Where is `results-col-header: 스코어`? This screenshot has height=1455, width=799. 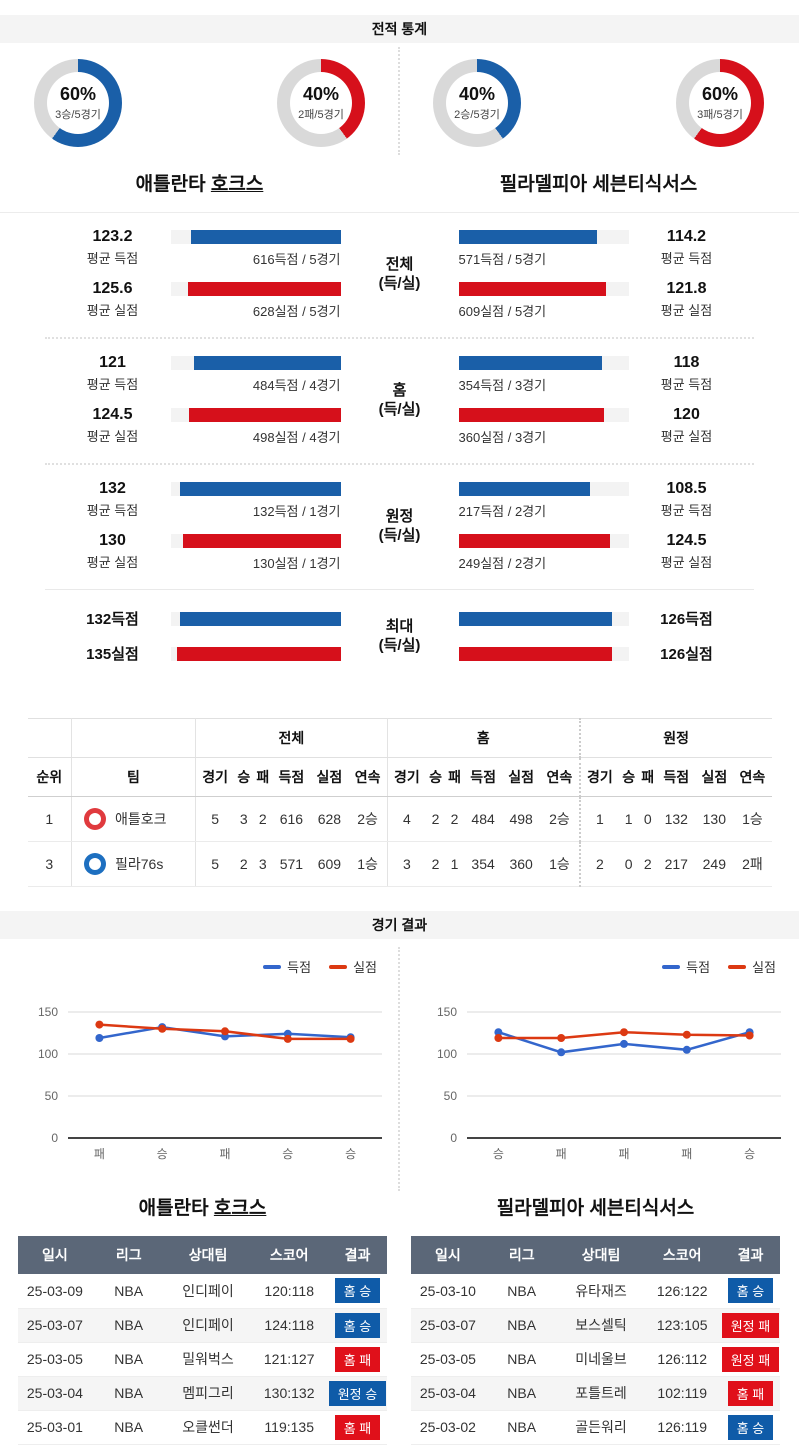 results-col-header: 스코어 is located at coordinates (682, 1255).